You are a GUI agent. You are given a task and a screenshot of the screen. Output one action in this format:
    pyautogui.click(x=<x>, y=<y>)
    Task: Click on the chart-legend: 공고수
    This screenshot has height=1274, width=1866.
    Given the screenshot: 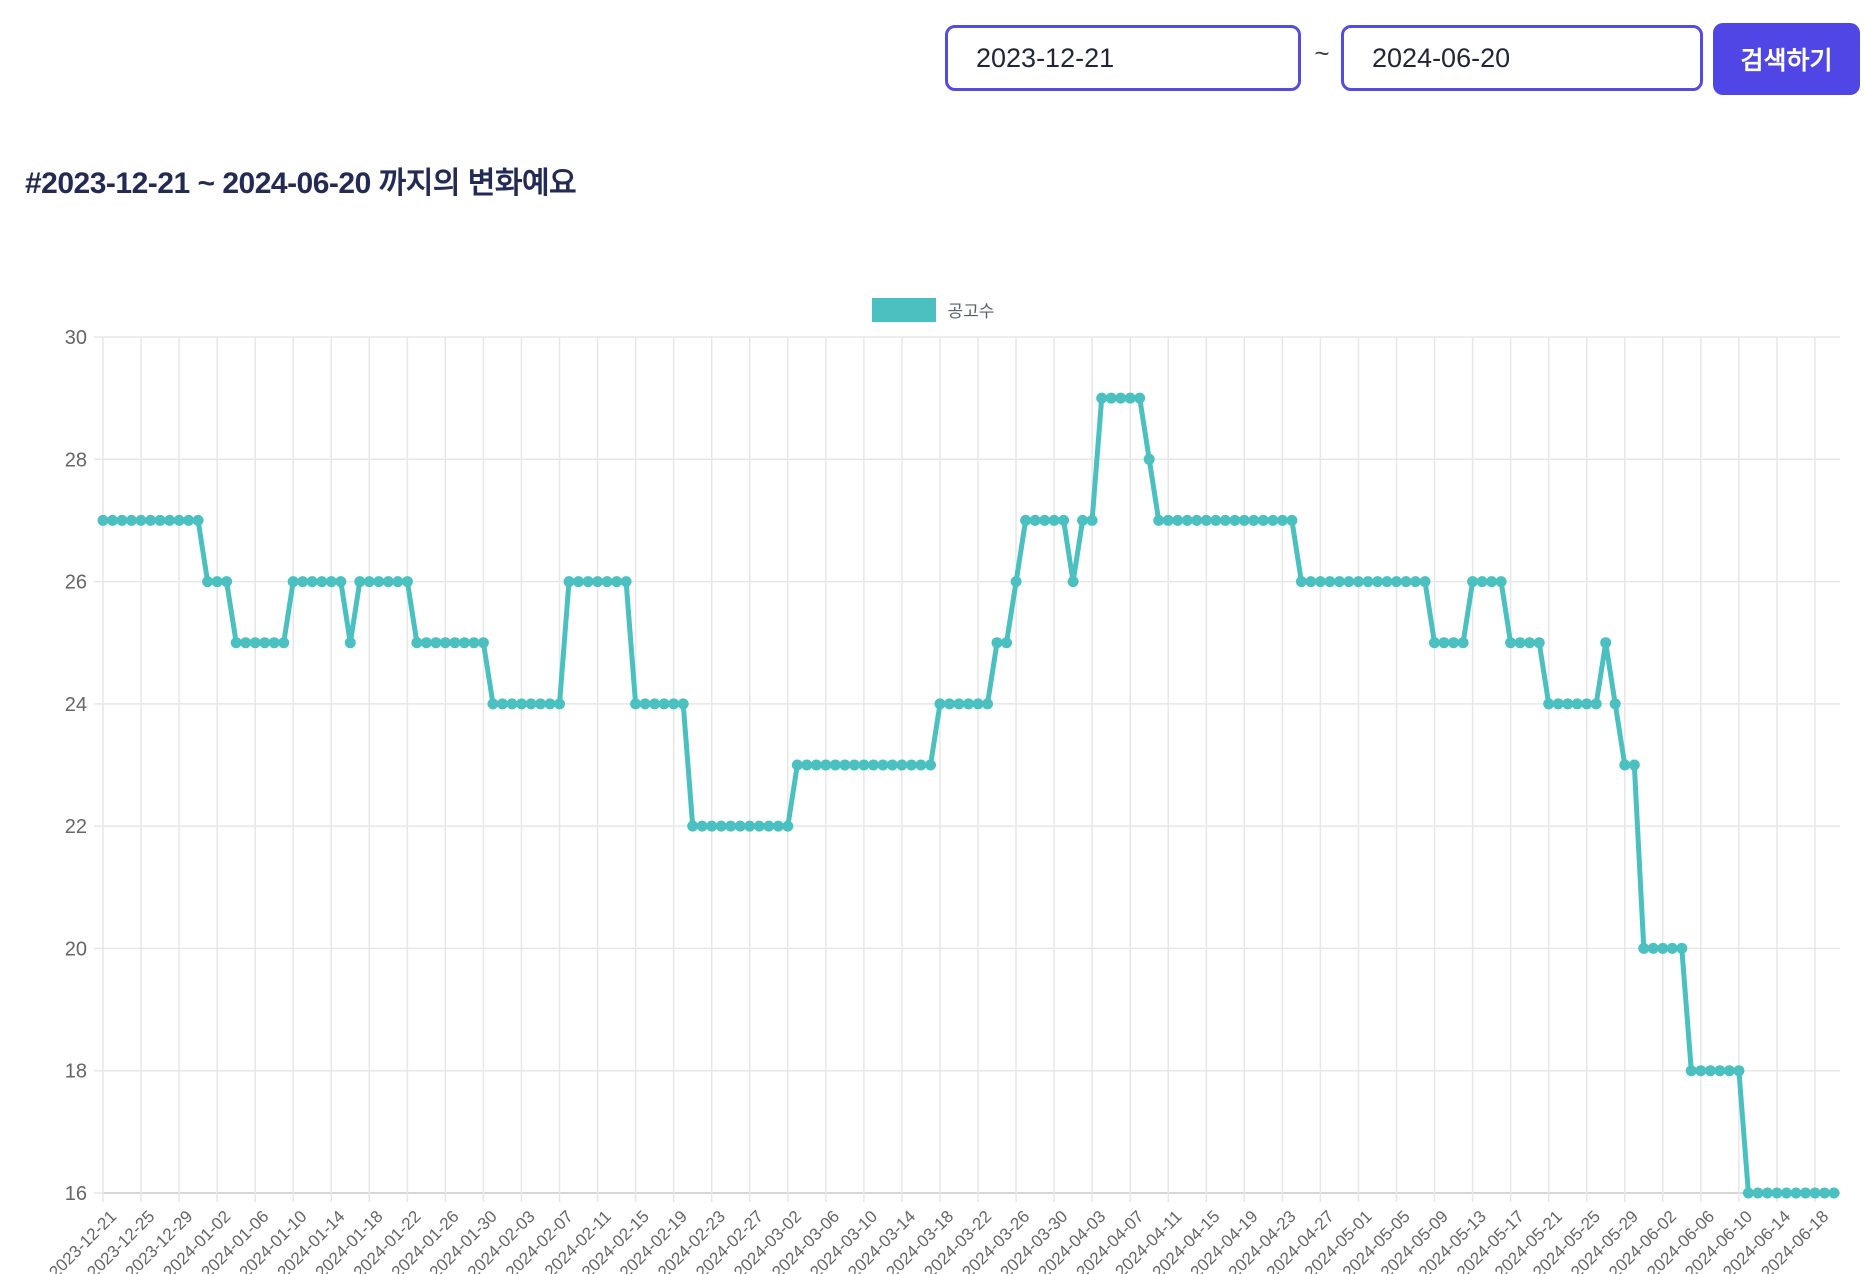 What is the action you would take?
    pyautogui.click(x=933, y=309)
    